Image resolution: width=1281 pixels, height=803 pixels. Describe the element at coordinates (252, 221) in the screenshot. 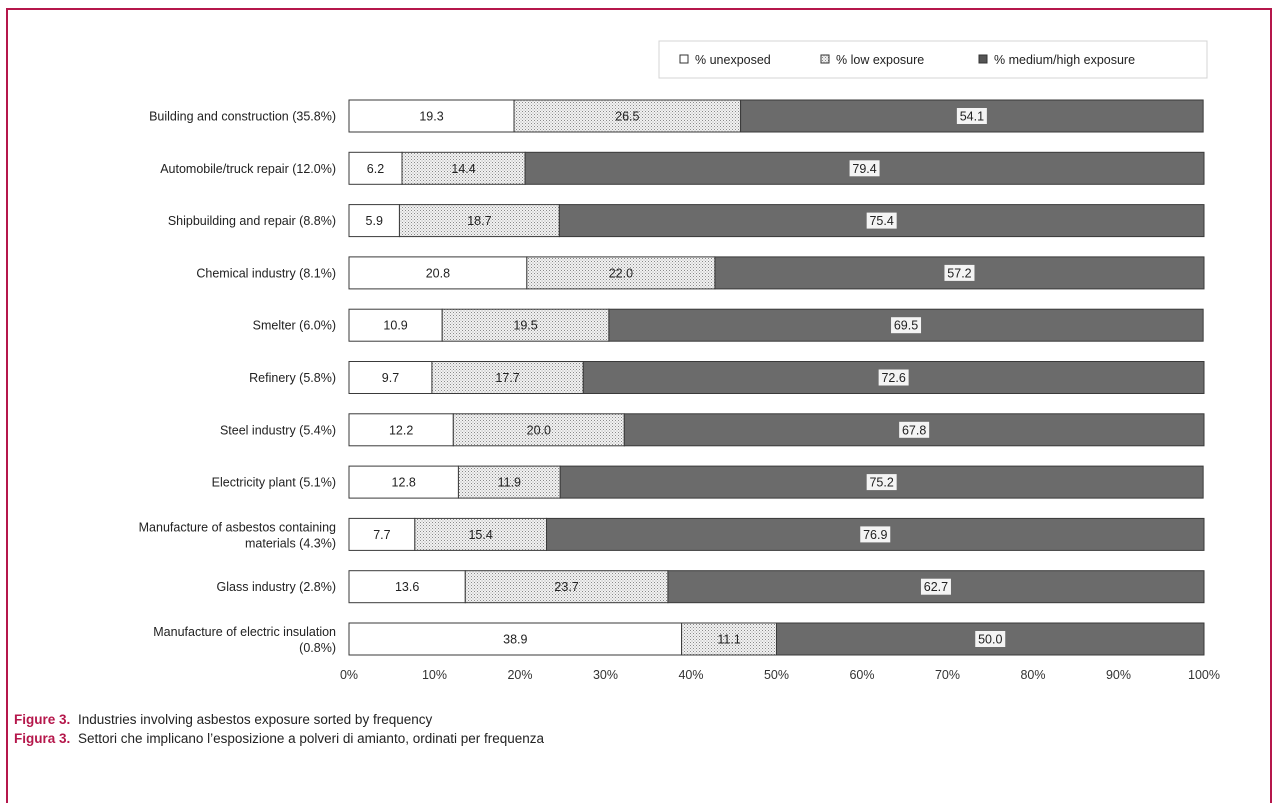

I see `category-label: Shipbuilding and repair (8.8%)` at that location.